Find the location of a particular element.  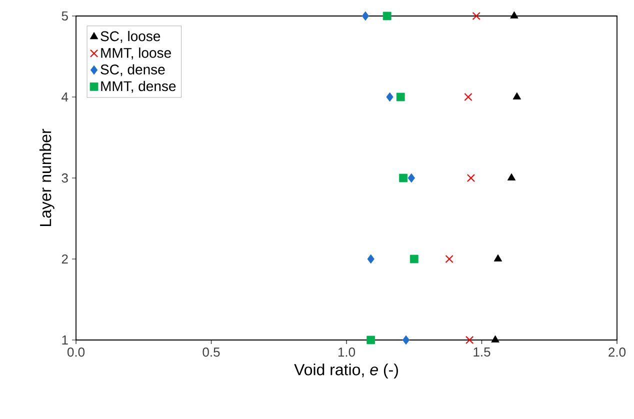

legend-label: MMT, dense is located at coordinates (138, 86).